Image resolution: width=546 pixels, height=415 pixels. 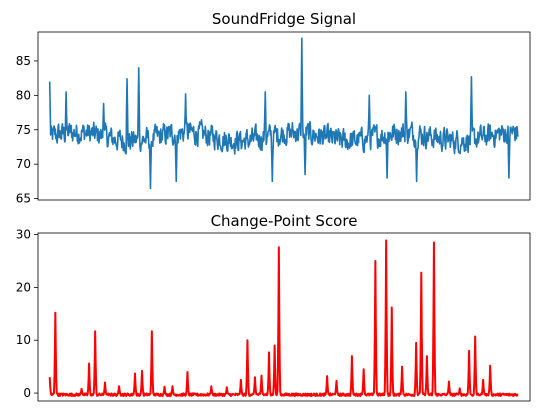 I want to click on score-y-axis: 0 10 20 30, so click(x=27, y=314).